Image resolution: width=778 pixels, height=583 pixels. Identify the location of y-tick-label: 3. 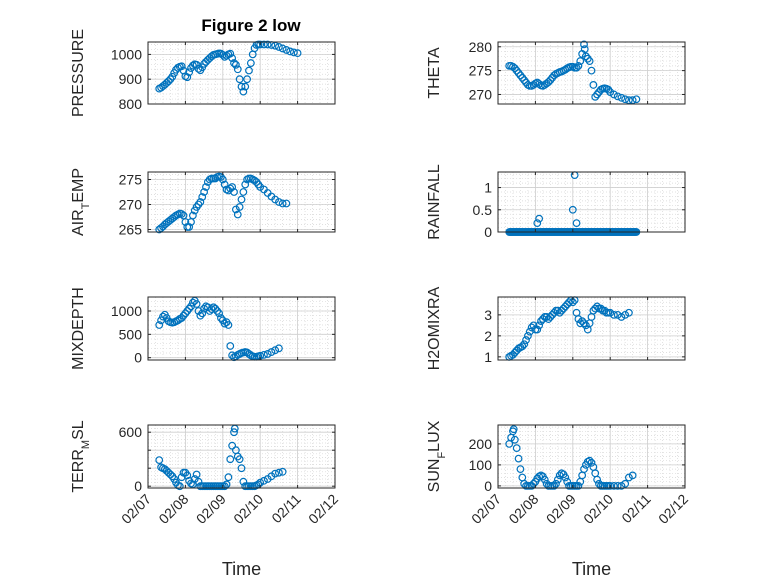
(488, 315).